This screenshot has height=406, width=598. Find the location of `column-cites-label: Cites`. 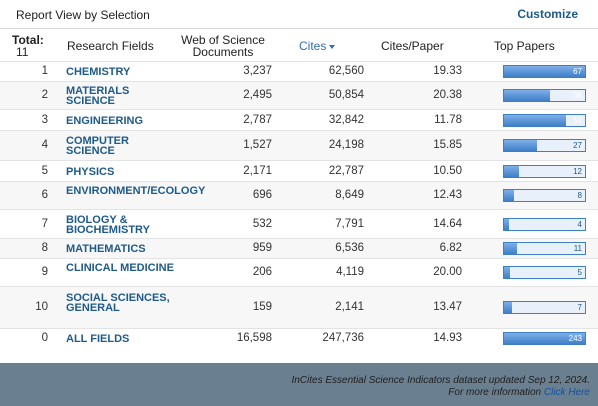

column-cites-label: Cites is located at coordinates (313, 46).